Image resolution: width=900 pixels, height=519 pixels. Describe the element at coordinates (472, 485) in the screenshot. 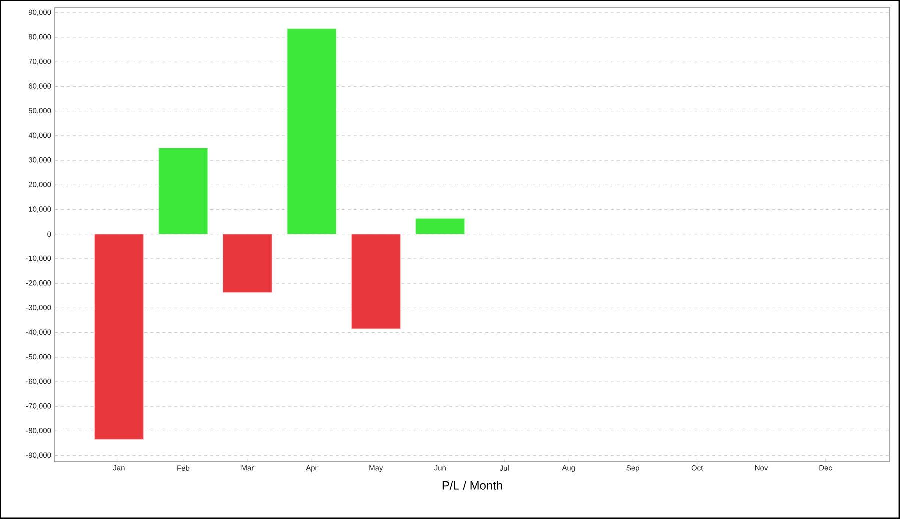

I see `x-axis-title: P/L / Month` at that location.